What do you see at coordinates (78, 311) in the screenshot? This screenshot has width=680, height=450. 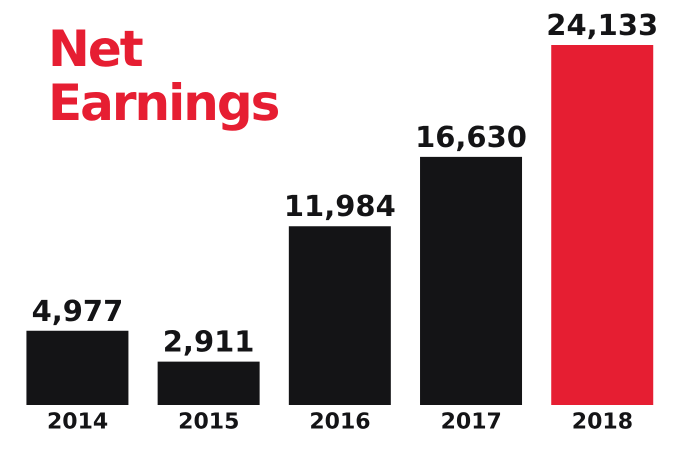 I see `data-label: 4,977` at bounding box center [78, 311].